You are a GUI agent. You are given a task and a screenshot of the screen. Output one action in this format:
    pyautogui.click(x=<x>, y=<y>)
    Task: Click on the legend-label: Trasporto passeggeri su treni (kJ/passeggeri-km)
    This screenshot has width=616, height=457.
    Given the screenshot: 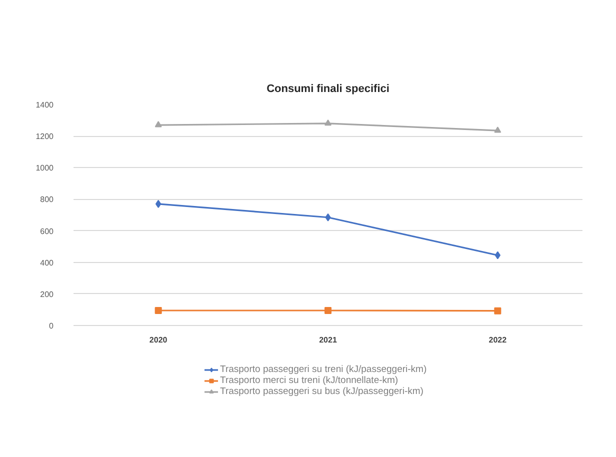 What is the action you would take?
    pyautogui.click(x=323, y=369)
    